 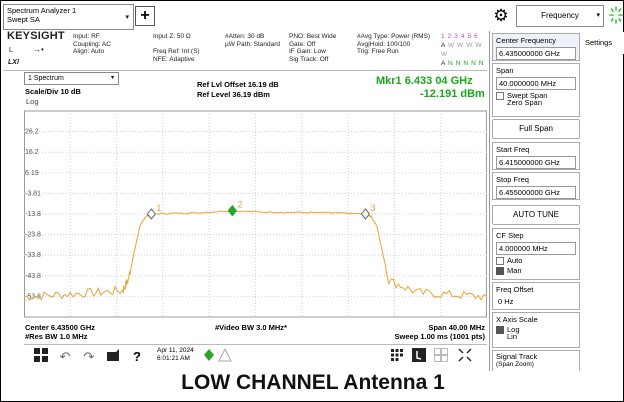 What do you see at coordinates (71, 78) in the screenshot?
I see `trace-select: 1 Spectrum ▾` at bounding box center [71, 78].